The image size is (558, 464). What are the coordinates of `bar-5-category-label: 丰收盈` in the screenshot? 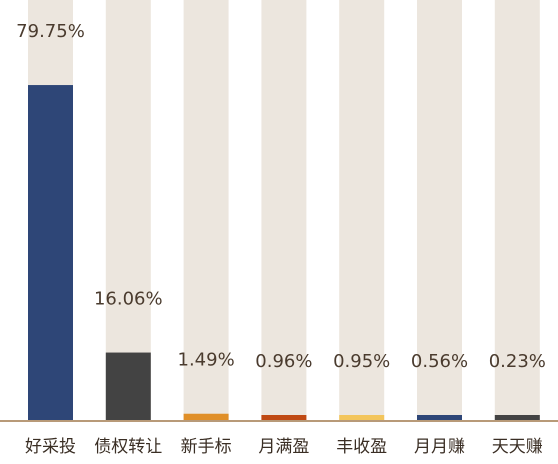 It's located at (361, 447).